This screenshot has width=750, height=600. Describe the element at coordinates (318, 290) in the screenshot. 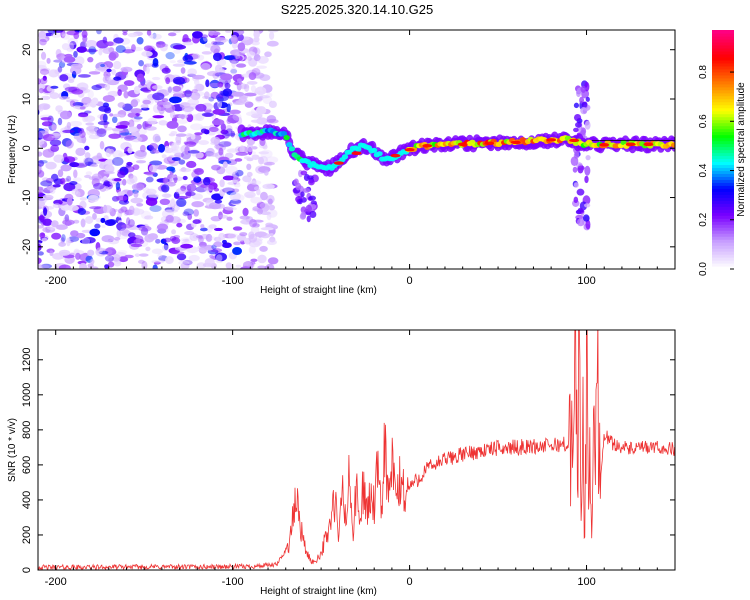

I see `spec-xlabel: Height of straight line (km)` at that location.